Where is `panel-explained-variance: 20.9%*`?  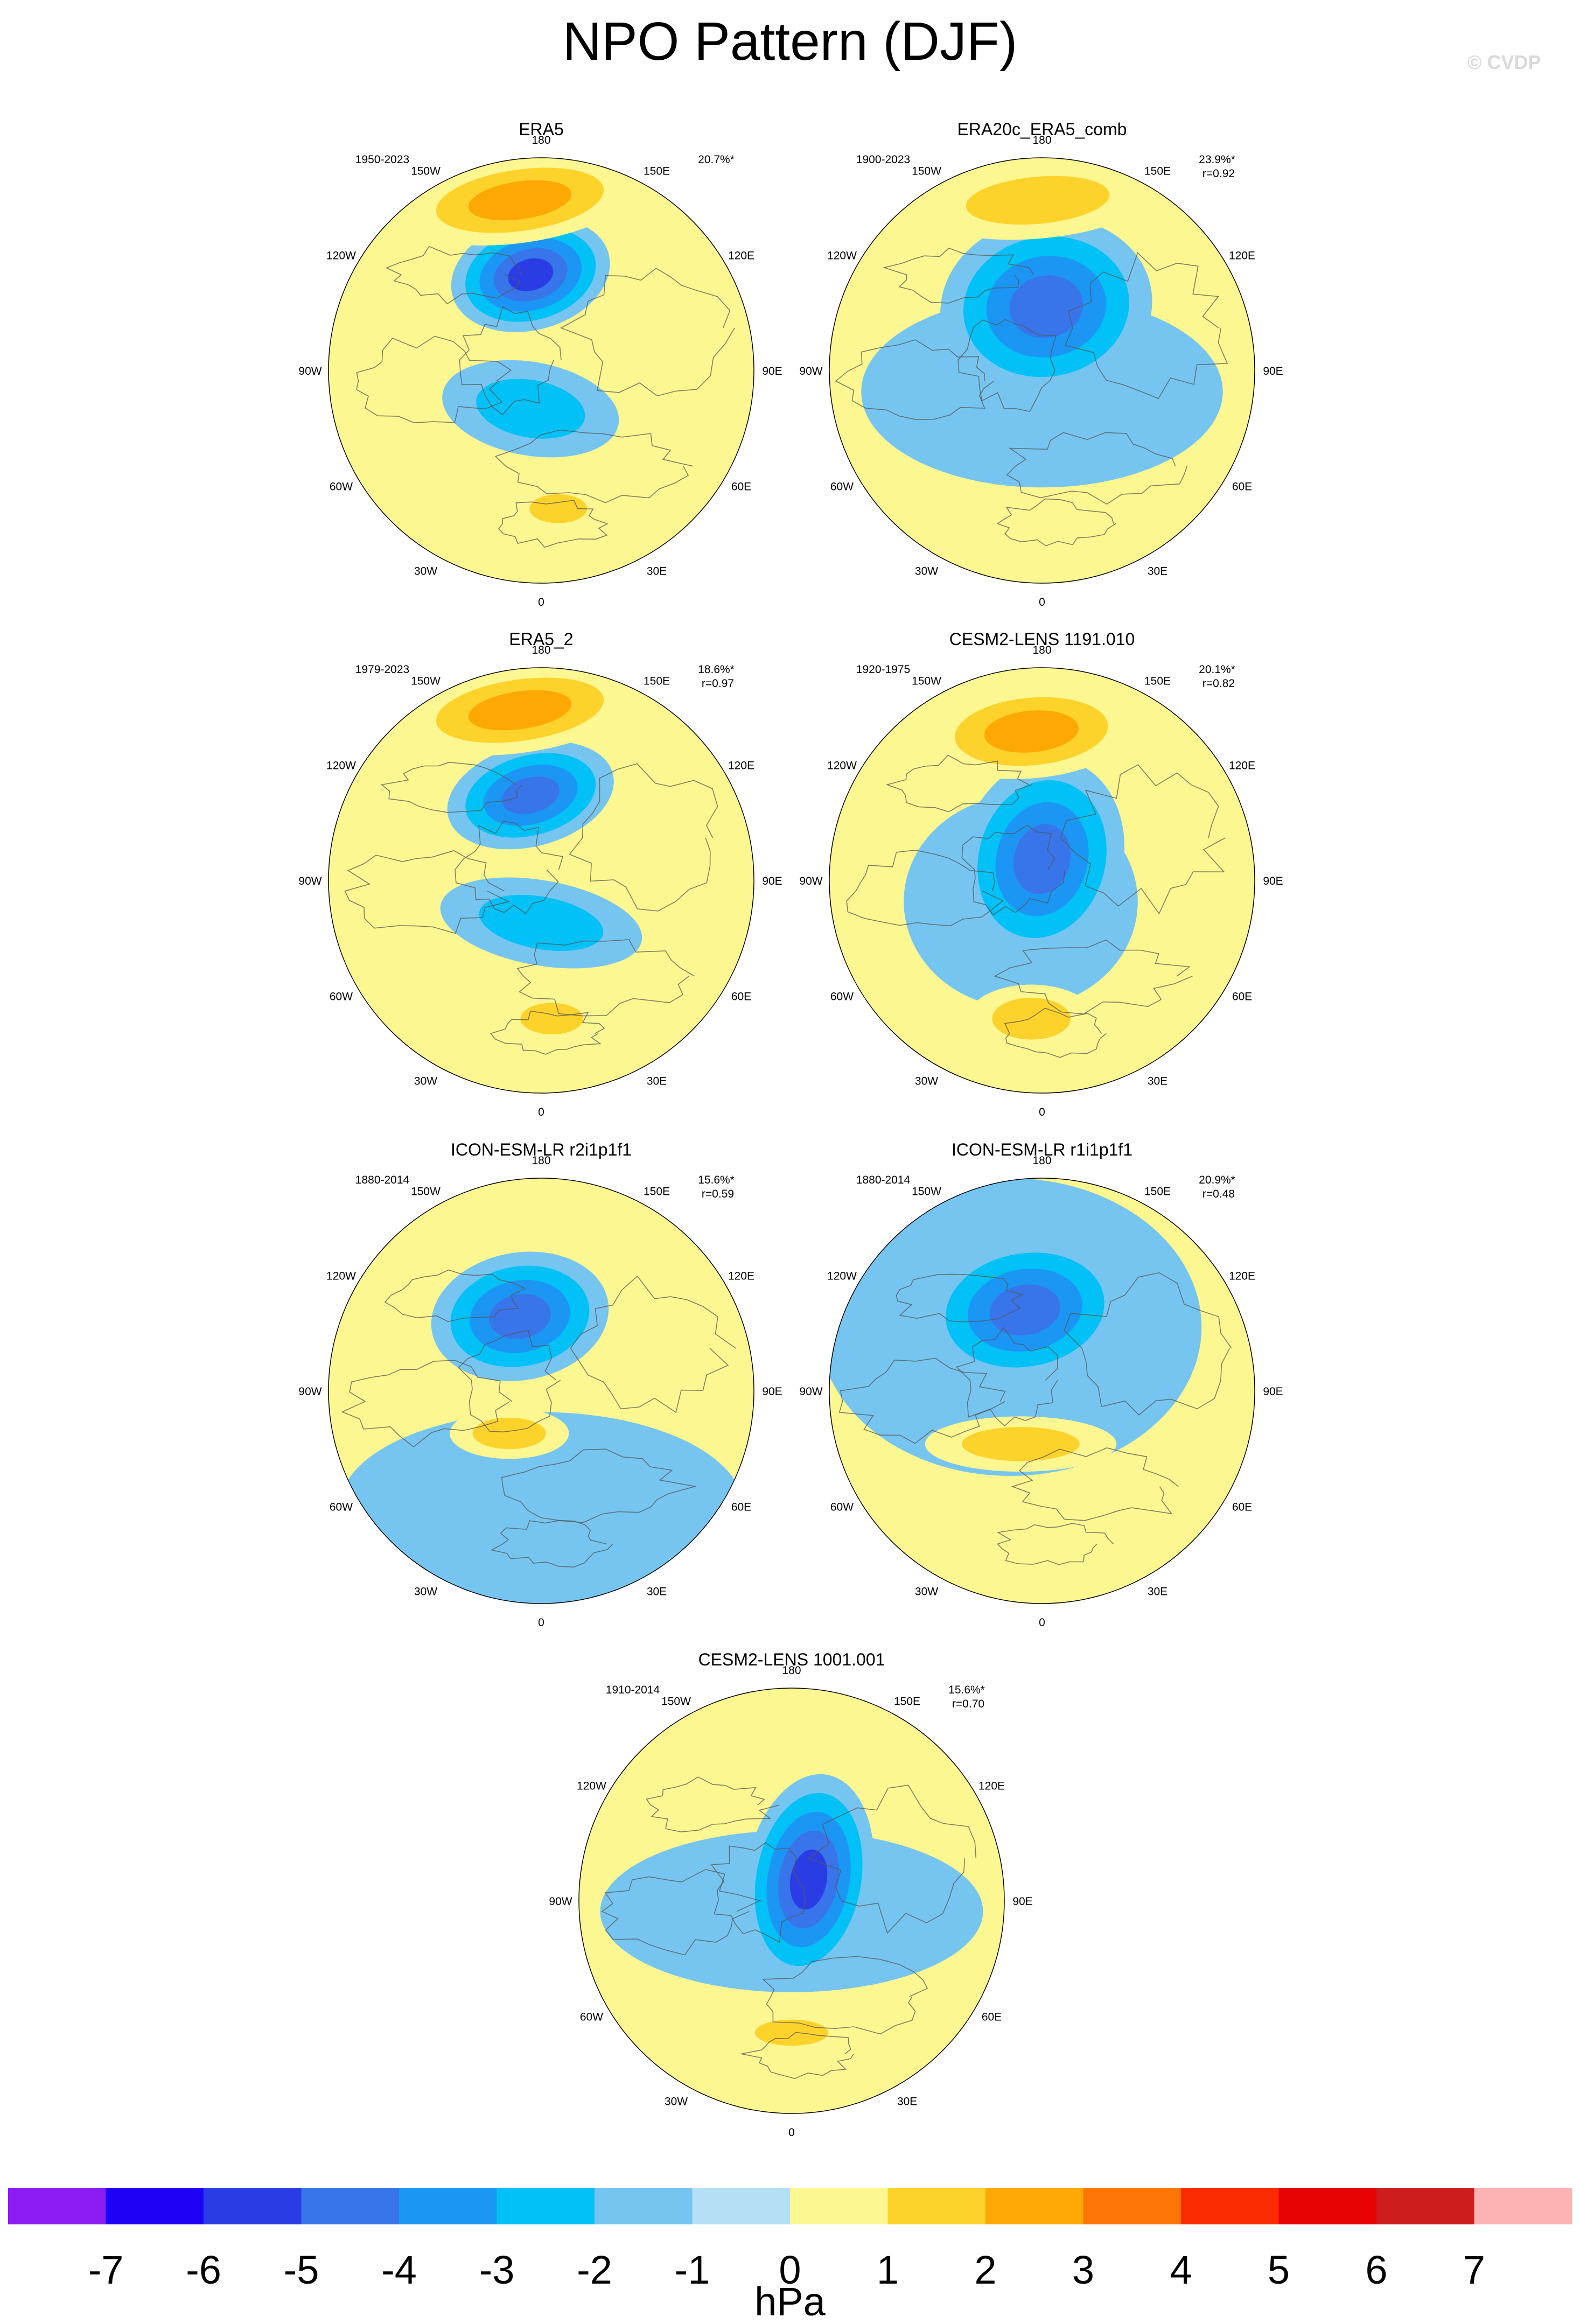 panel-explained-variance: 20.9%* is located at coordinates (1217, 1180).